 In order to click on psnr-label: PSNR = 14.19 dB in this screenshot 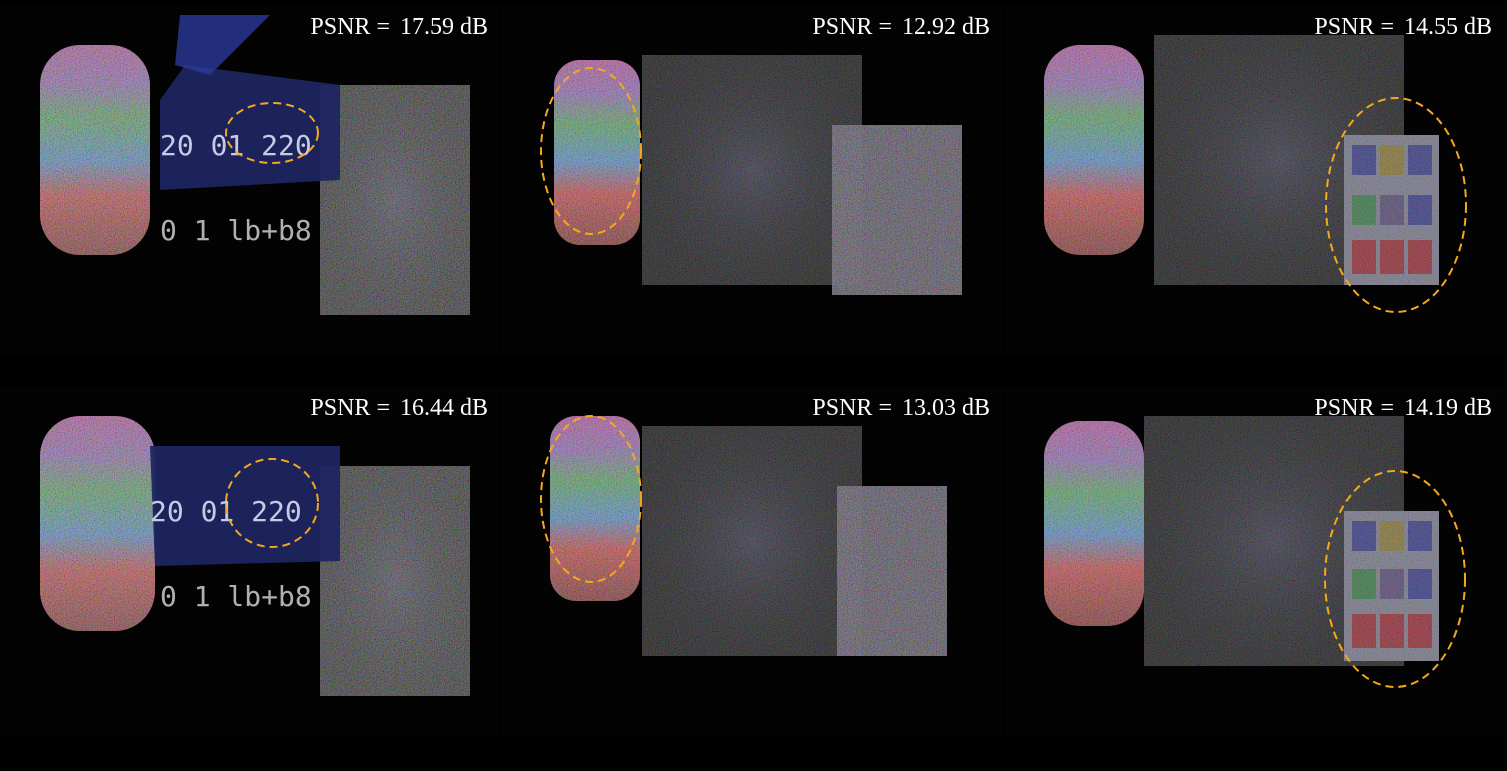, I will do `click(1403, 408)`.